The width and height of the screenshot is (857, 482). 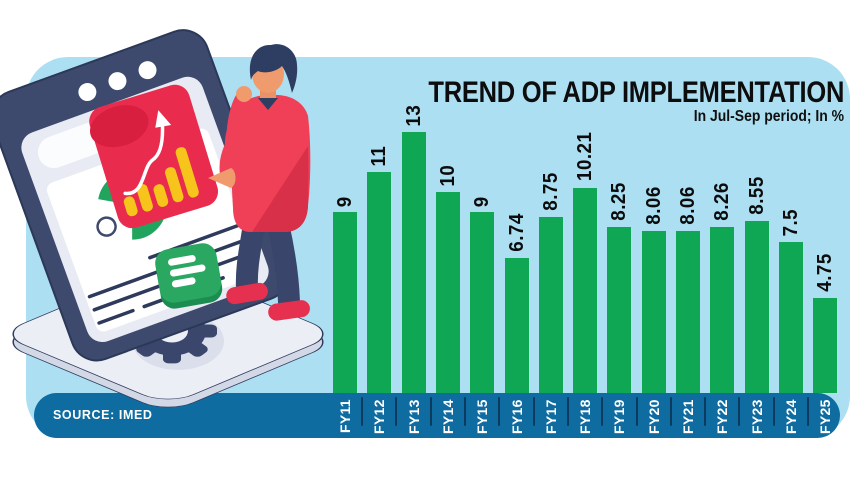 I want to click on growth-arrow-icon, so click(x=147, y=153).